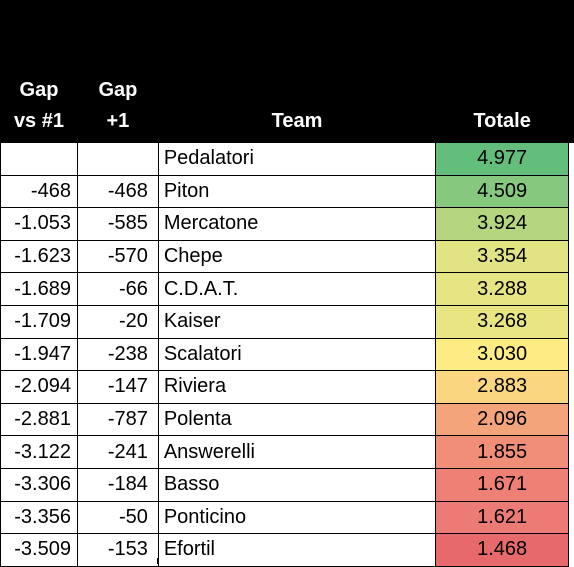 This screenshot has width=574, height=567. Describe the element at coordinates (117, 289) in the screenshot. I see `cell-gap-plus-one: -66` at that location.